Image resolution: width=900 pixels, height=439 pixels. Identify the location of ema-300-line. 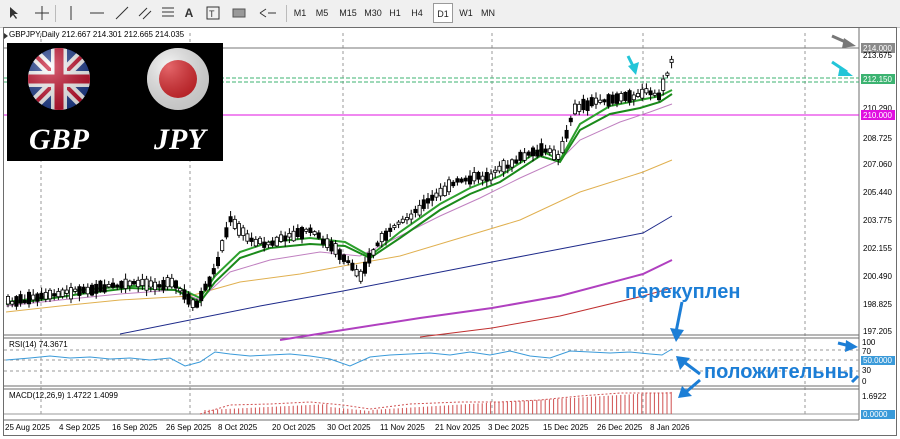
(476, 300).